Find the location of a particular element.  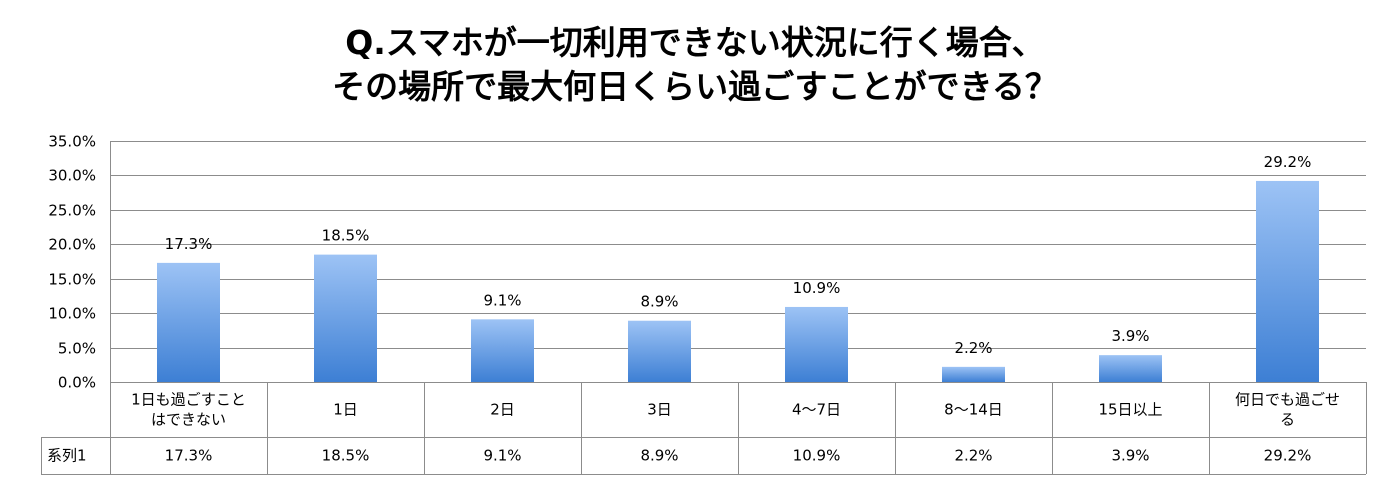

x-category-label: 1日も過ごすこと is located at coordinates (188, 400).